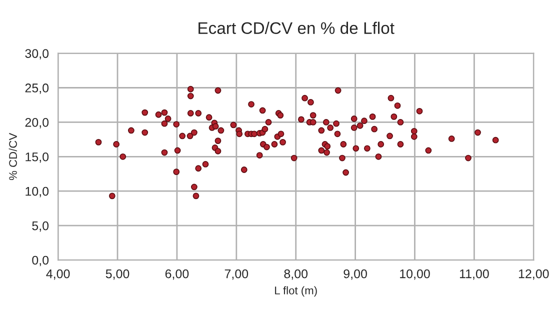  Describe the element at coordinates (236, 274) in the screenshot. I see `x-tick-label: 7,00` at that location.